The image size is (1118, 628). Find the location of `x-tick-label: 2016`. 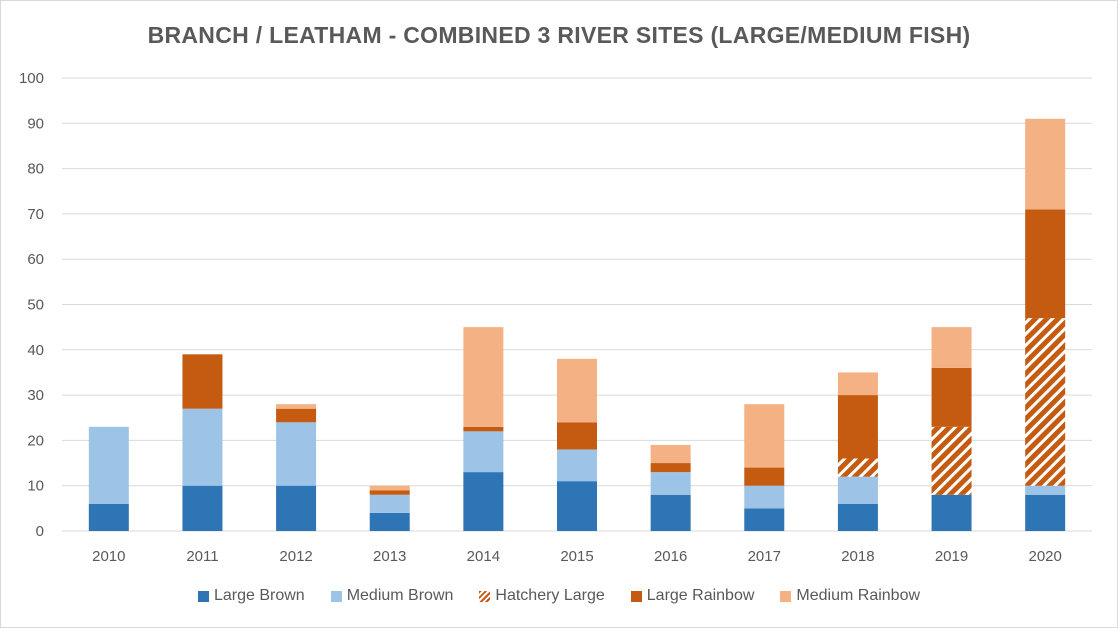

x-tick-label: 2016 is located at coordinates (670, 556).